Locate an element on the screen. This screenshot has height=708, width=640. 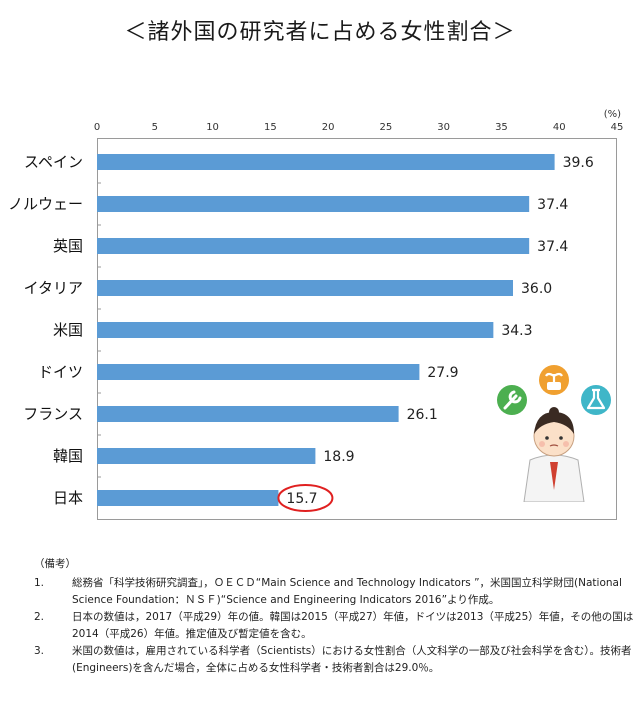
x-tick-label: 30 is located at coordinates (443, 127).